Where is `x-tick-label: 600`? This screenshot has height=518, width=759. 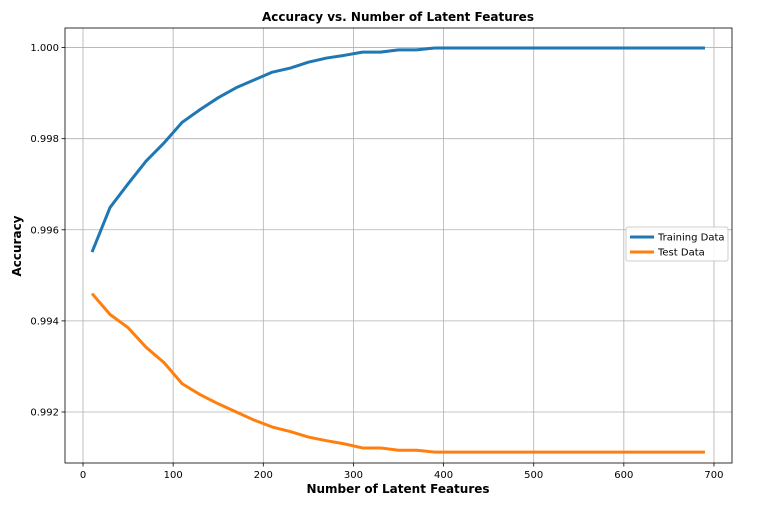 x-tick-label: 600 is located at coordinates (623, 475).